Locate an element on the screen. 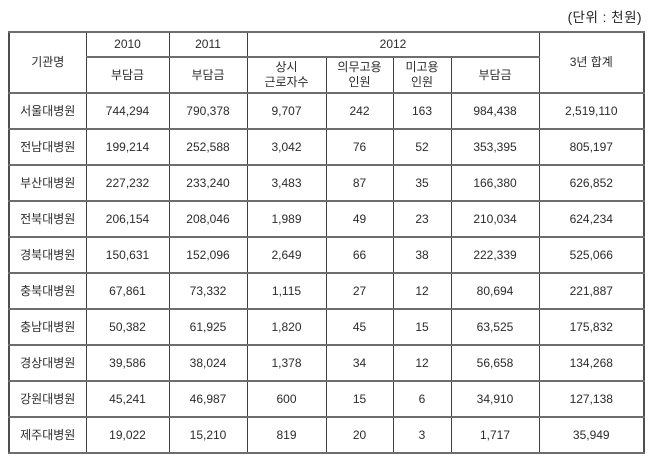  value-cell: 2,649 is located at coordinates (286, 255).